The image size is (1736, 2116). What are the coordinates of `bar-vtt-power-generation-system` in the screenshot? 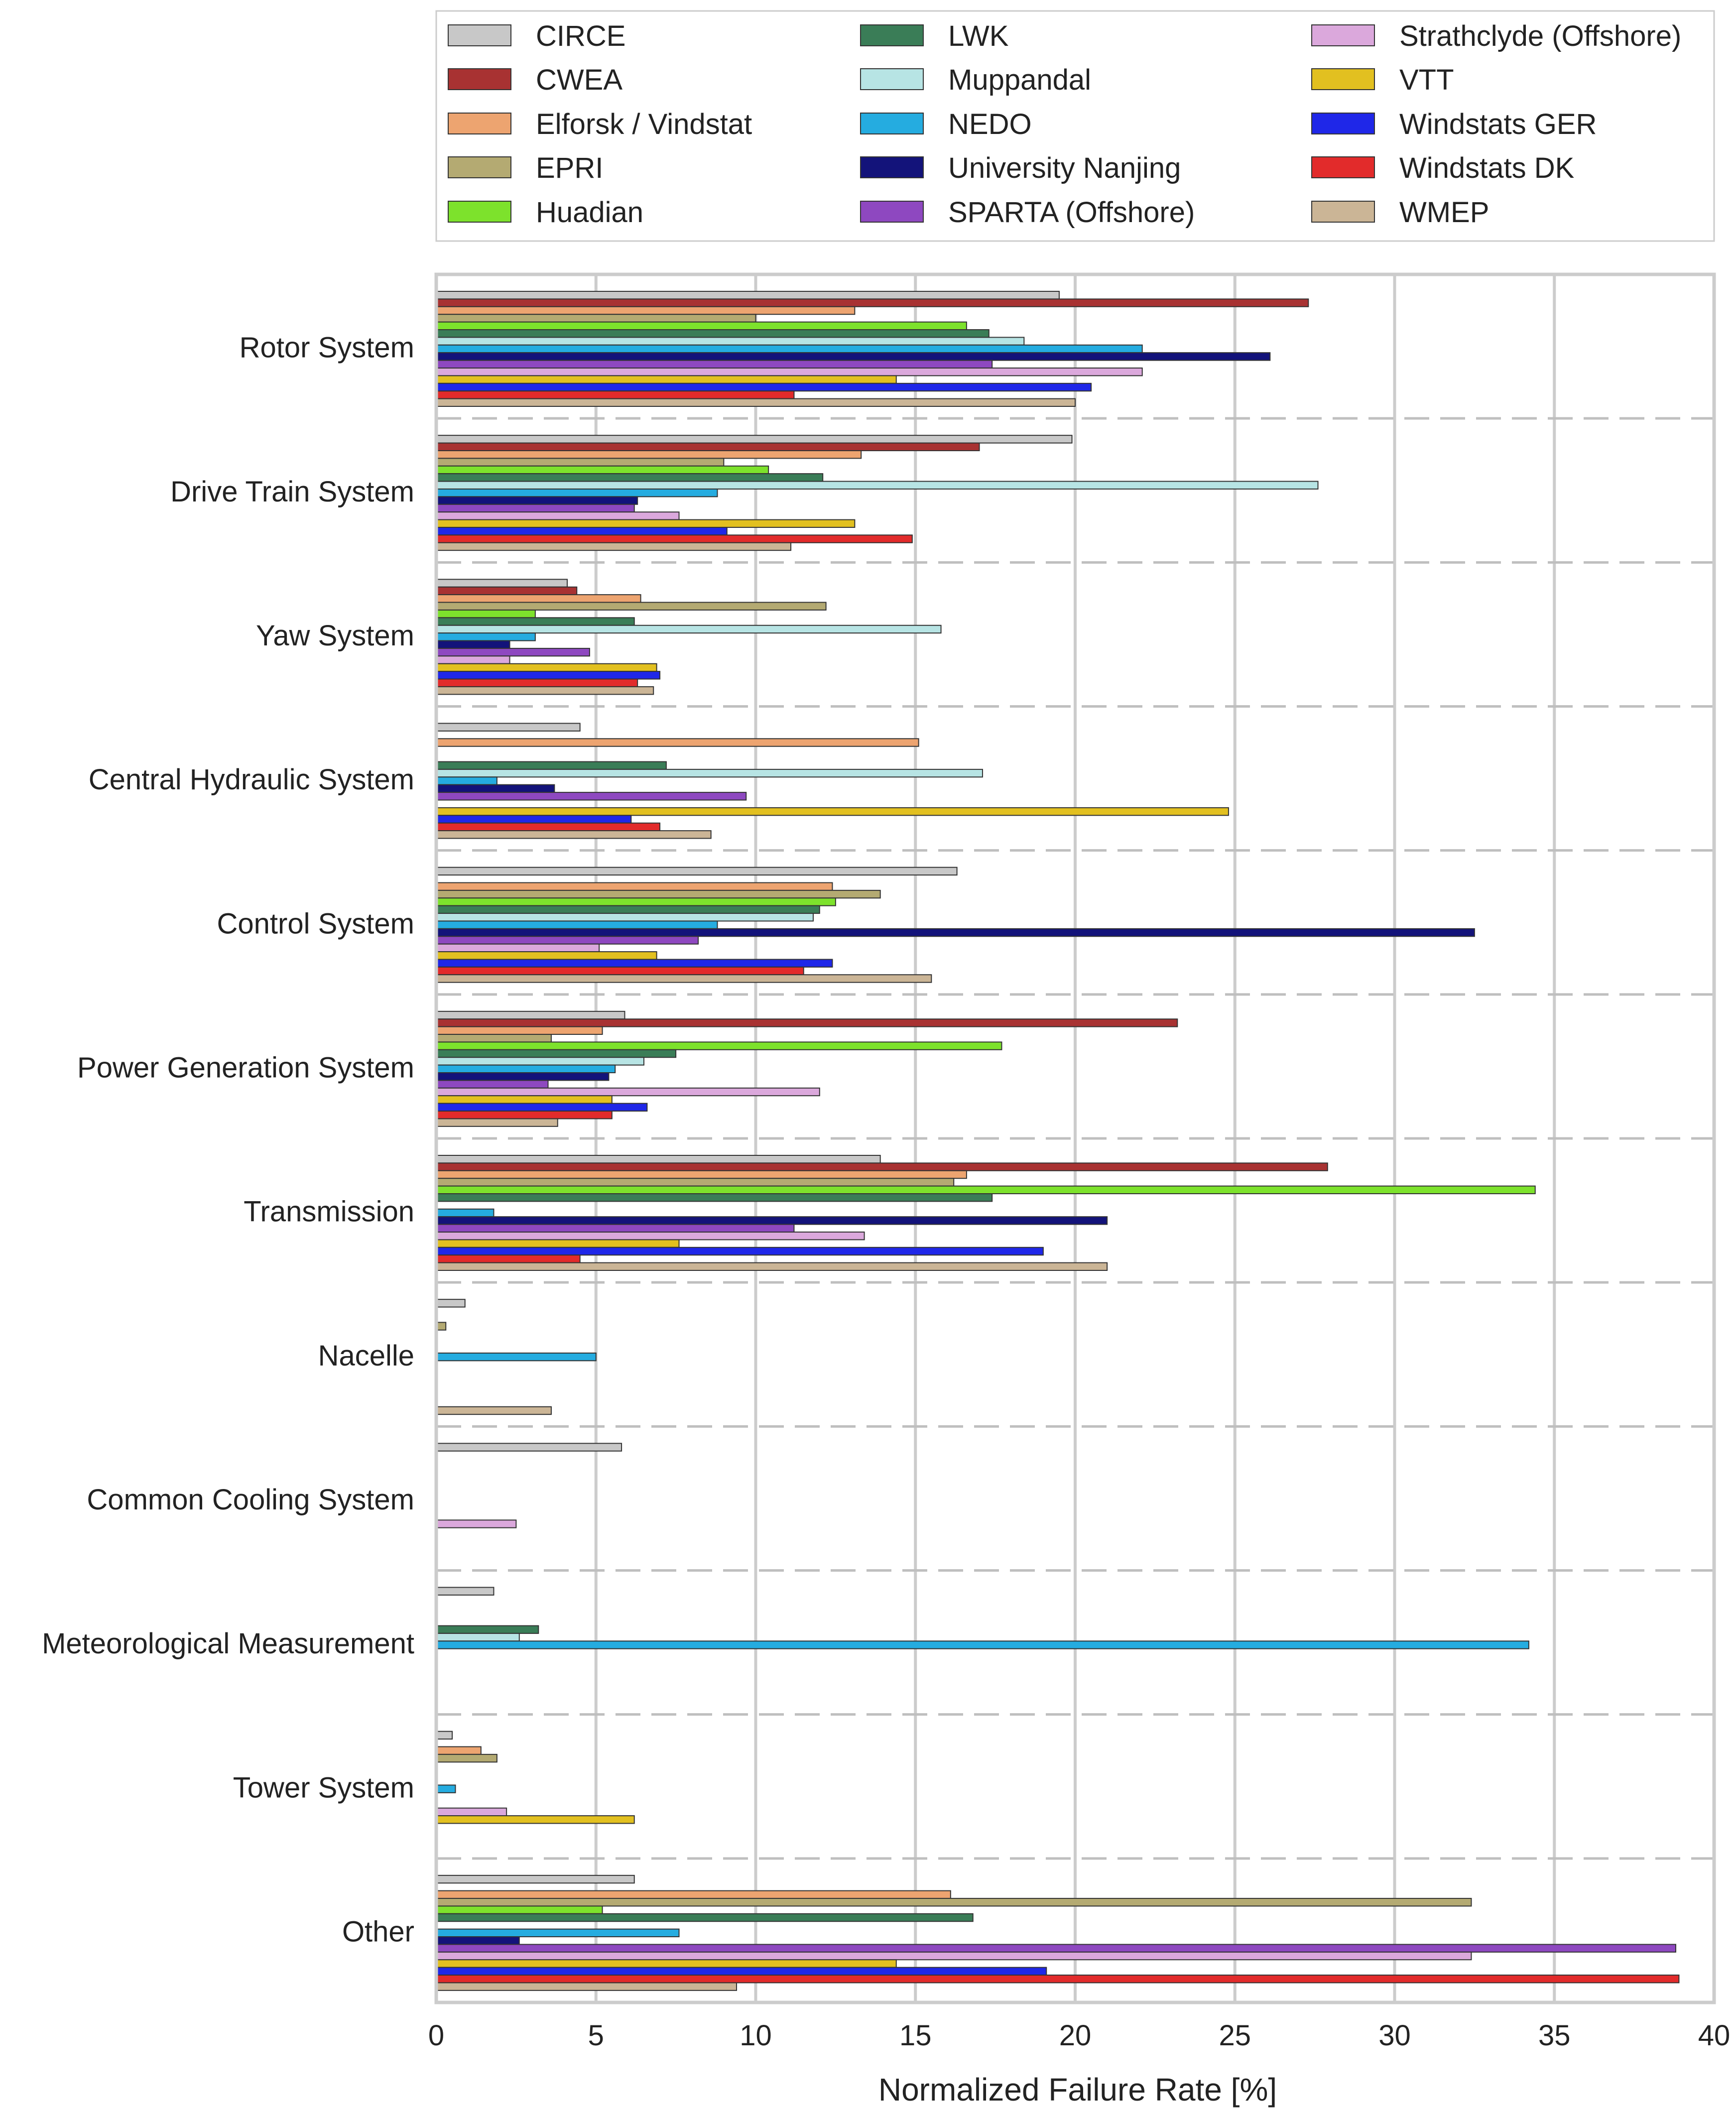 It's located at (524, 1099).